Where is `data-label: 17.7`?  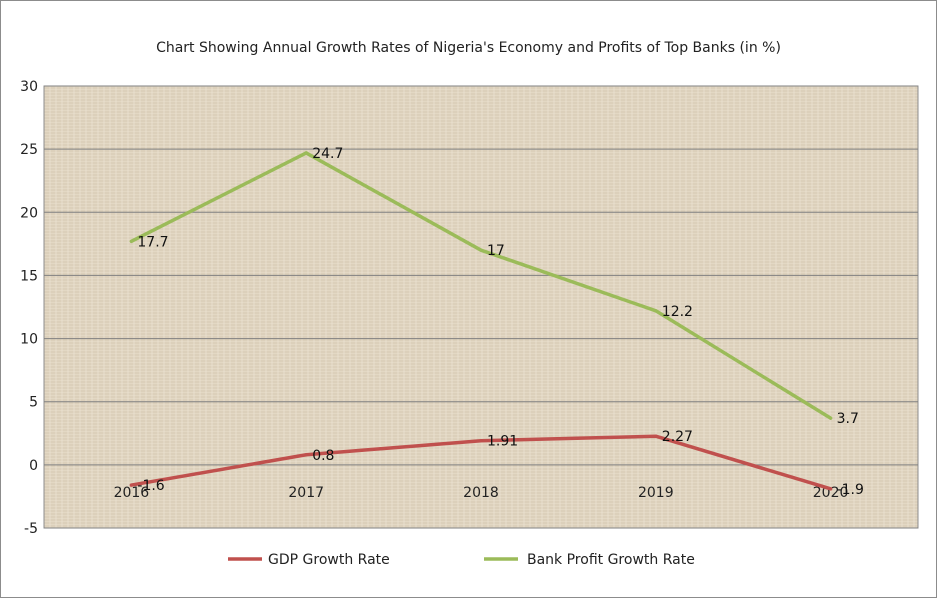
data-label: 17.7 is located at coordinates (152, 242).